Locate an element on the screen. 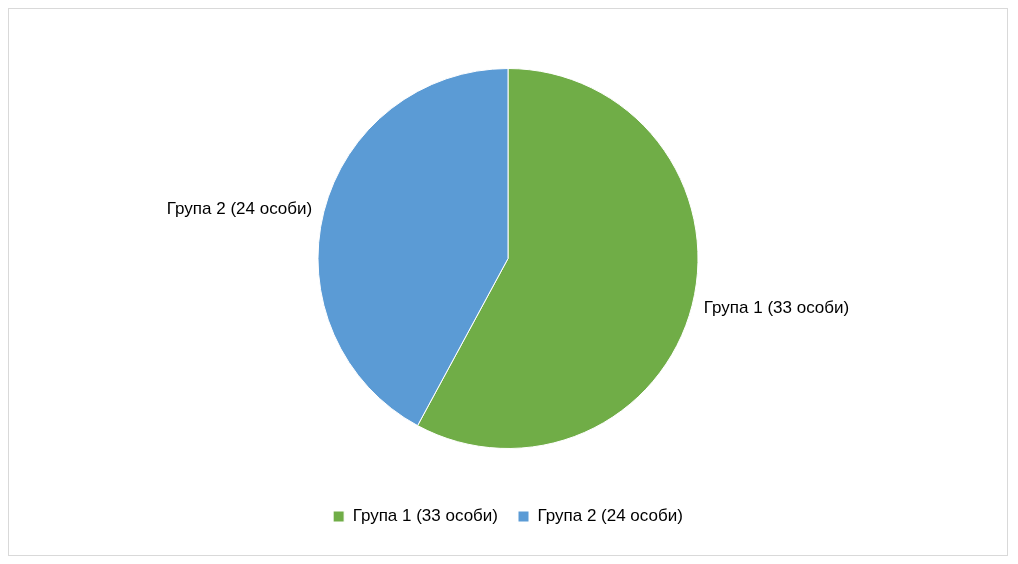  legend-label: Група 2 (24 особи) is located at coordinates (610, 516).